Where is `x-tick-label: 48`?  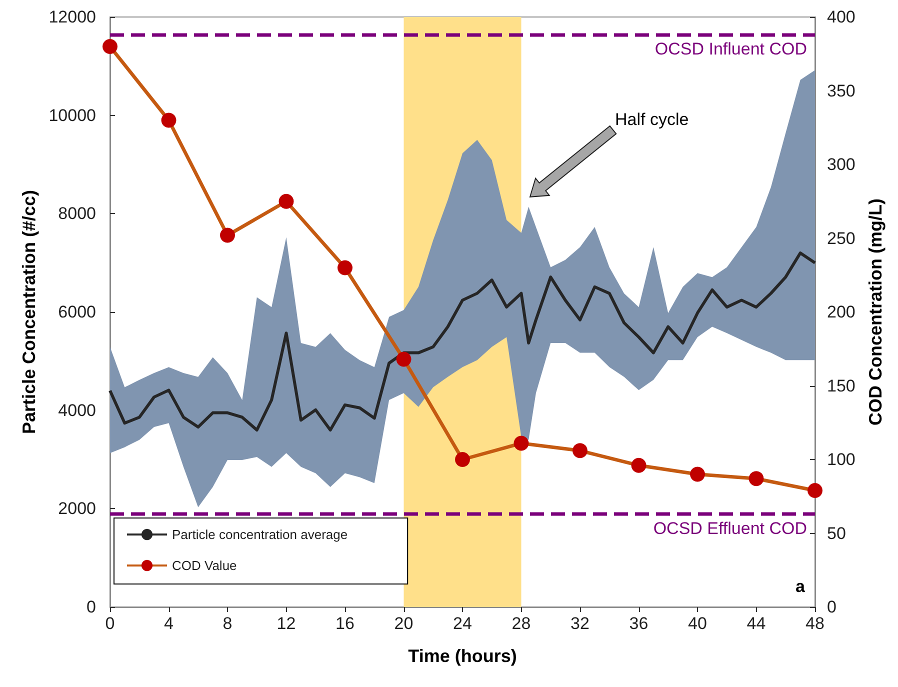 x-tick-label: 48 is located at coordinates (815, 623).